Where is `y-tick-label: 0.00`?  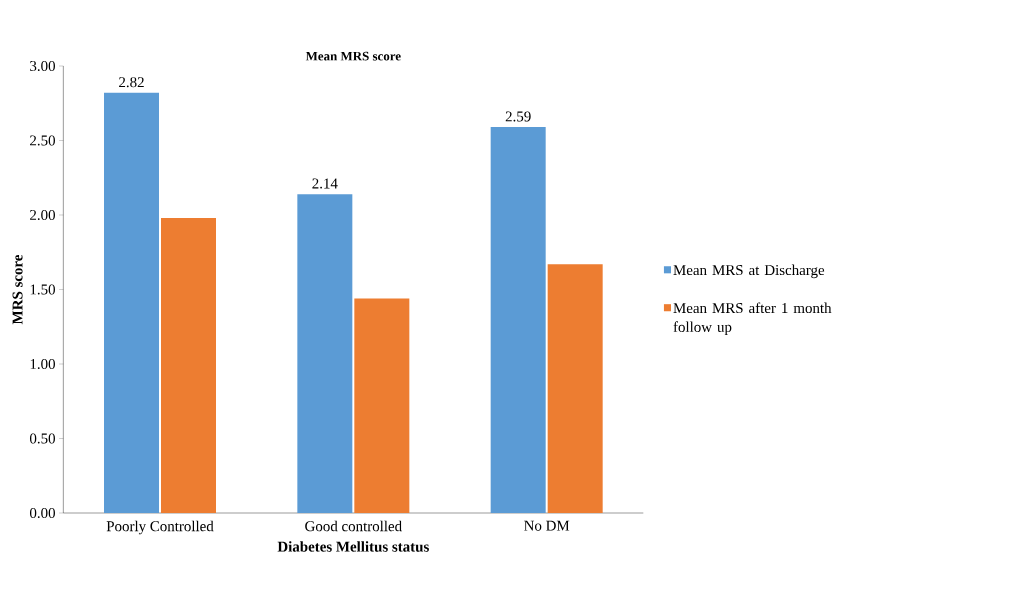 y-tick-label: 0.00 is located at coordinates (42, 513).